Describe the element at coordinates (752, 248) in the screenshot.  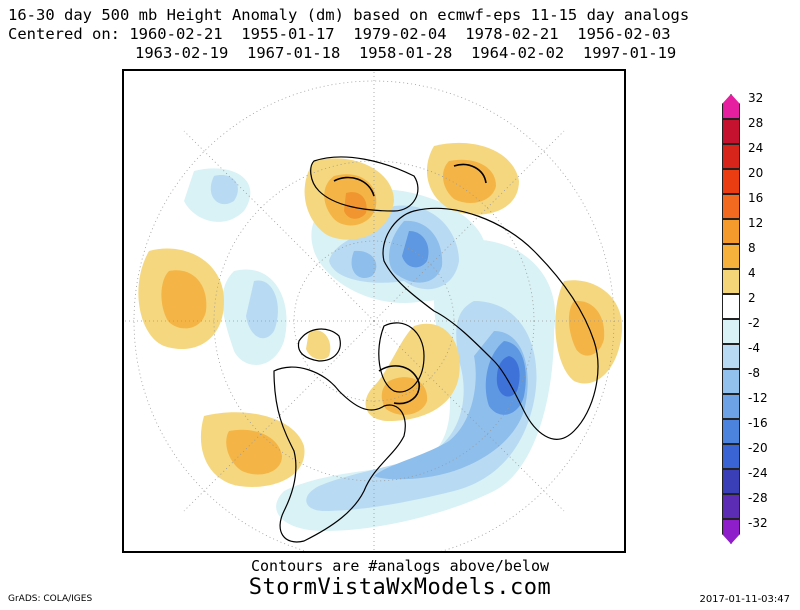
I see `colorbar-label: 8` at that location.